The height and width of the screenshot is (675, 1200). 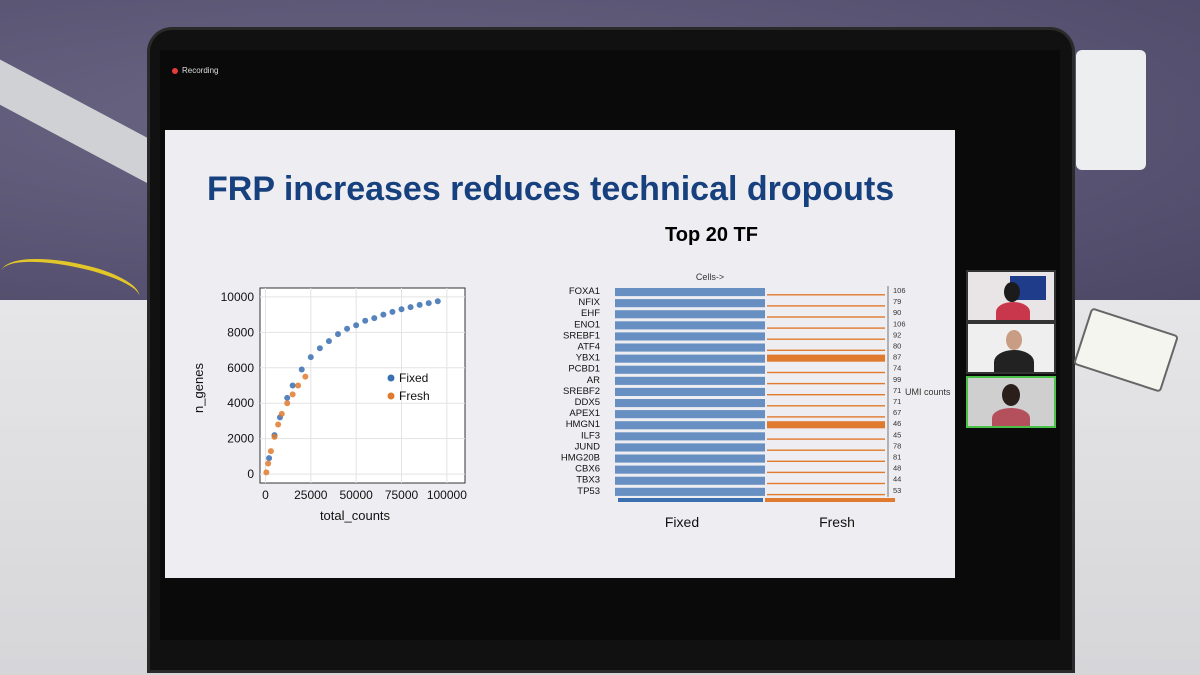 I want to click on y-tick-label: 6000, so click(x=240, y=368).